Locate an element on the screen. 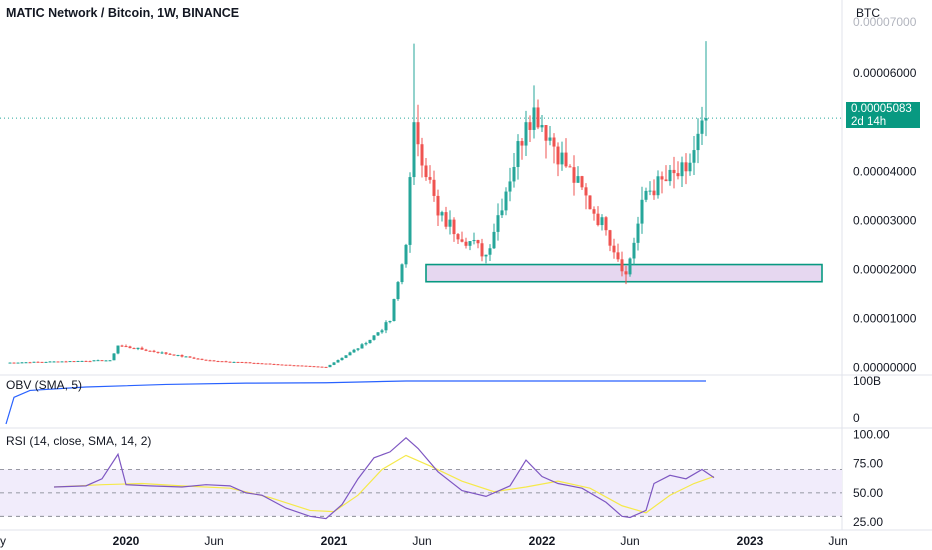  rsi-tick-label: 50.00 is located at coordinates (868, 493).